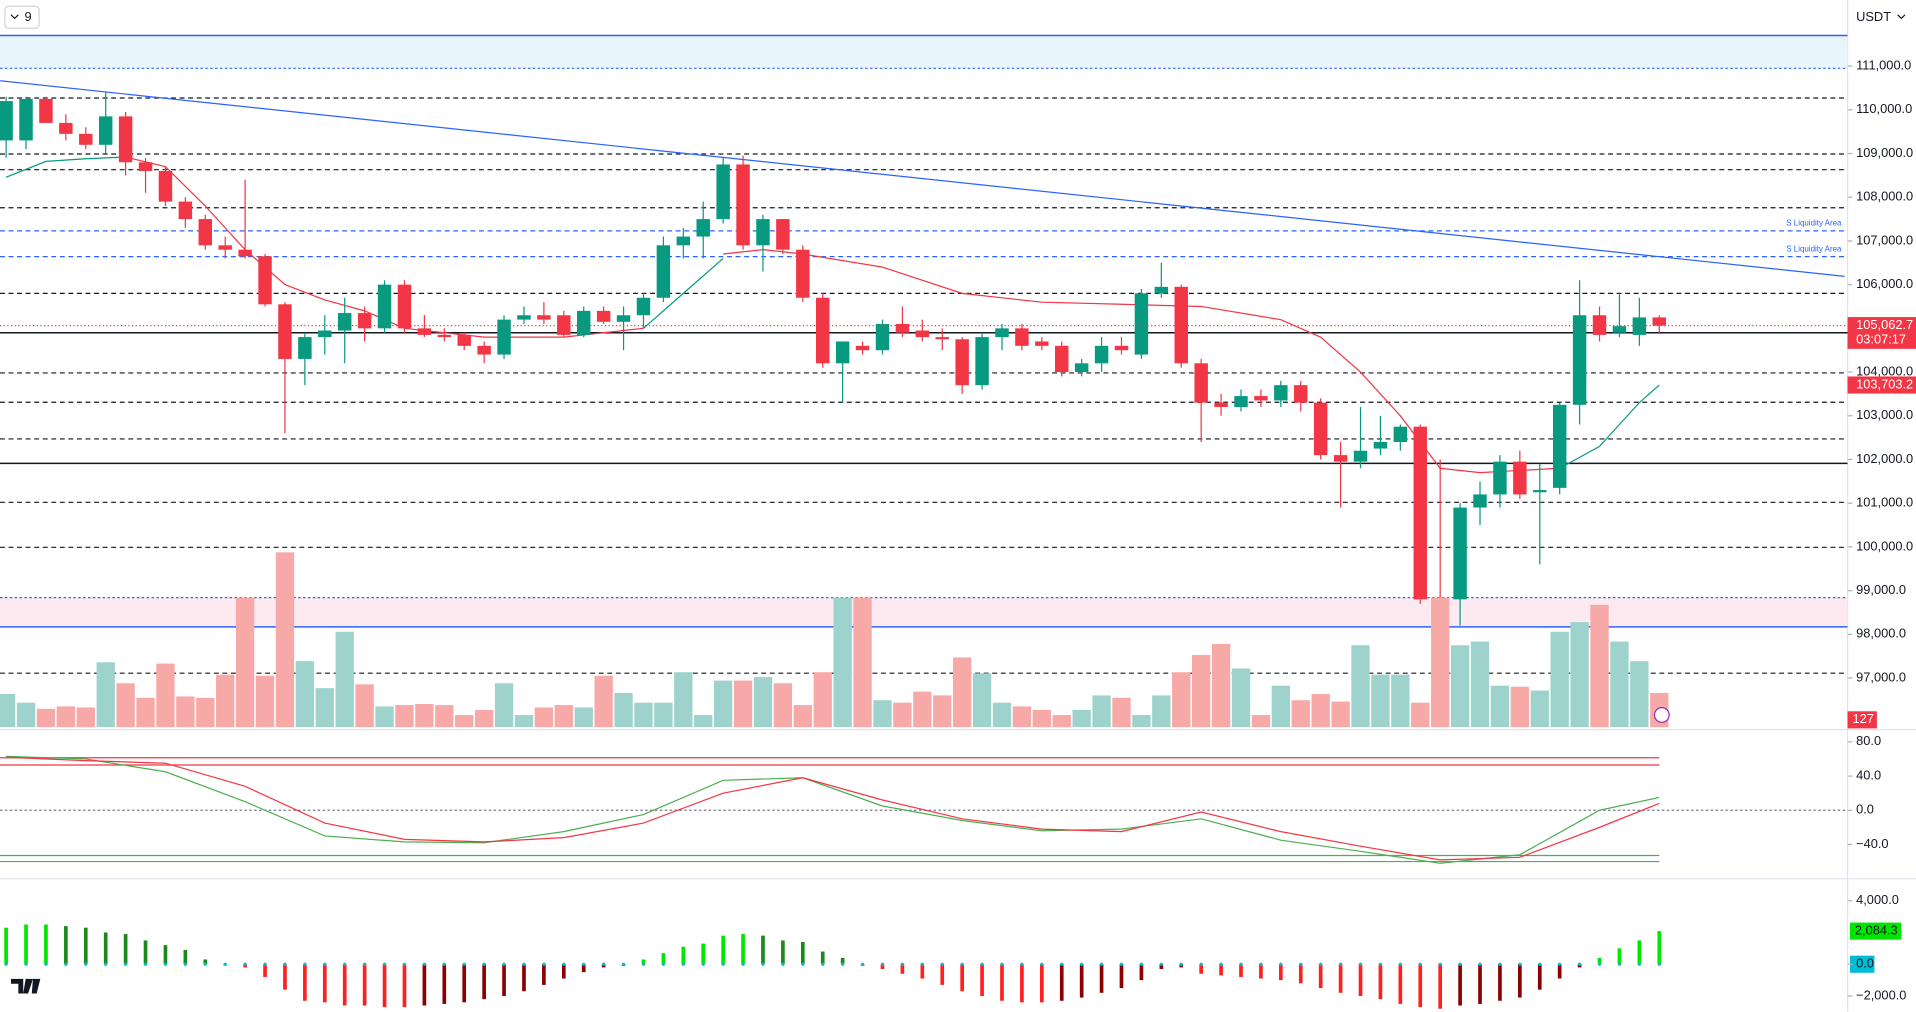 Image resolution: width=1916 pixels, height=1012 pixels. I want to click on interval-button: 9, so click(22, 17).